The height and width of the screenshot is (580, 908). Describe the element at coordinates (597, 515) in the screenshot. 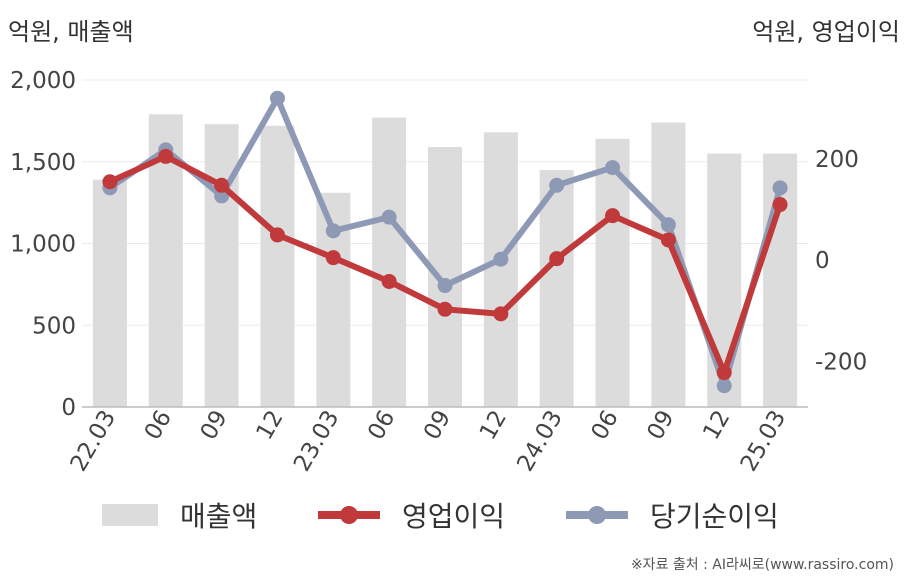

I see `legend-swatch-net-income` at that location.